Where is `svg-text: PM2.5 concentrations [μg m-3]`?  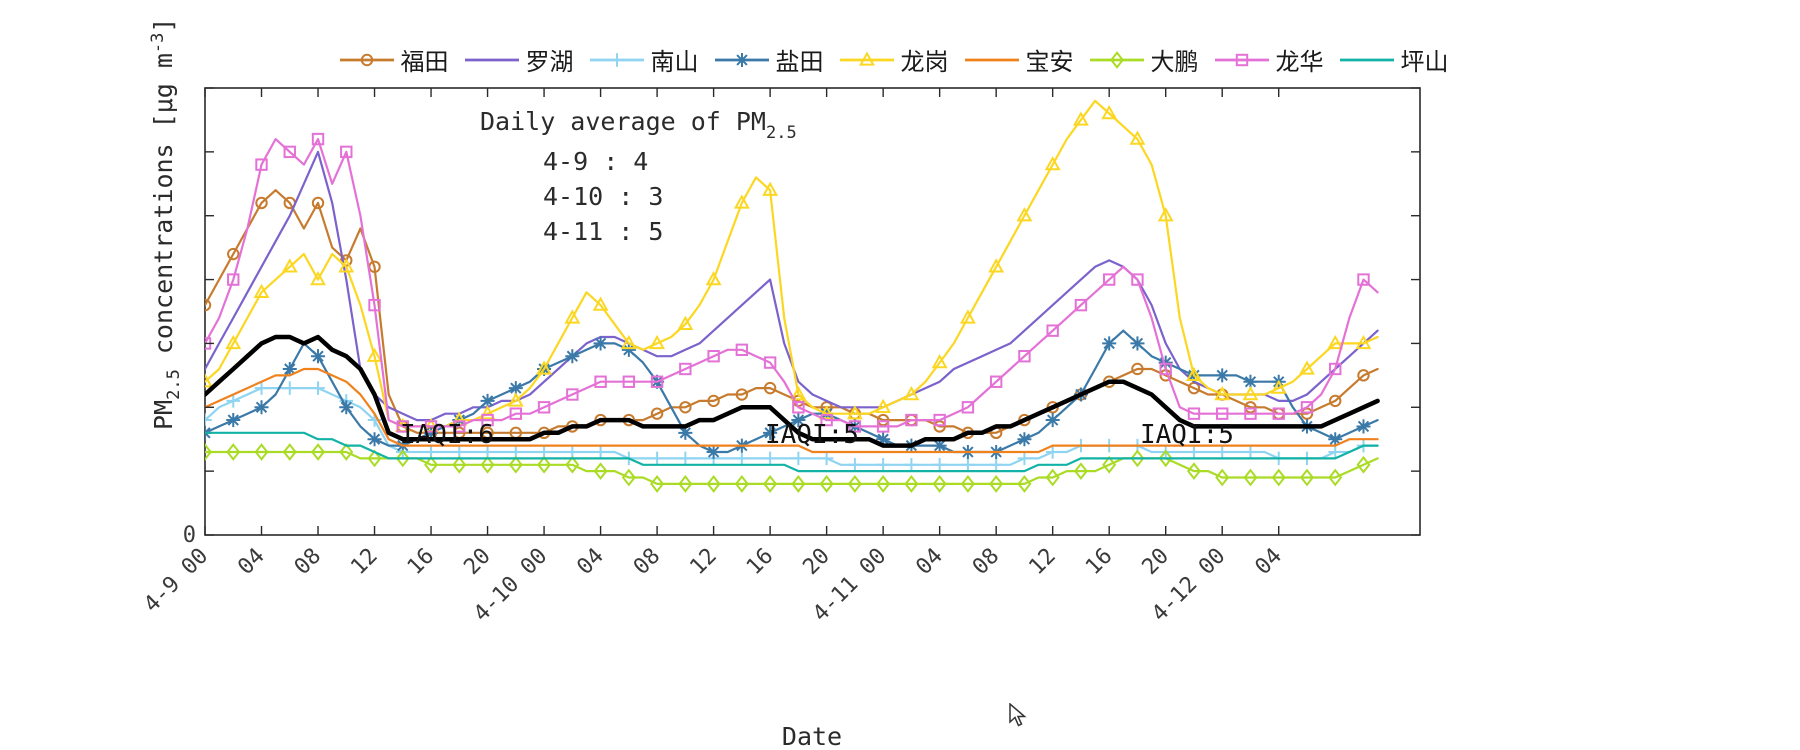 svg-text: PM2.5 concentrations [μg m-3] is located at coordinates (166, 224).